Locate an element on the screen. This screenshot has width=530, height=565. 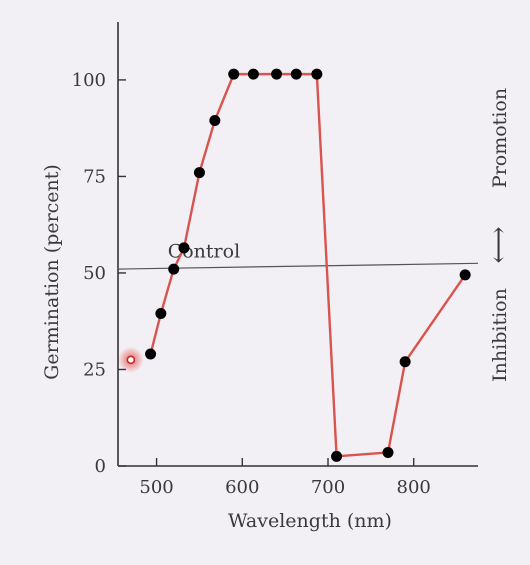
y-tick-label: 50 is located at coordinates (94, 273).